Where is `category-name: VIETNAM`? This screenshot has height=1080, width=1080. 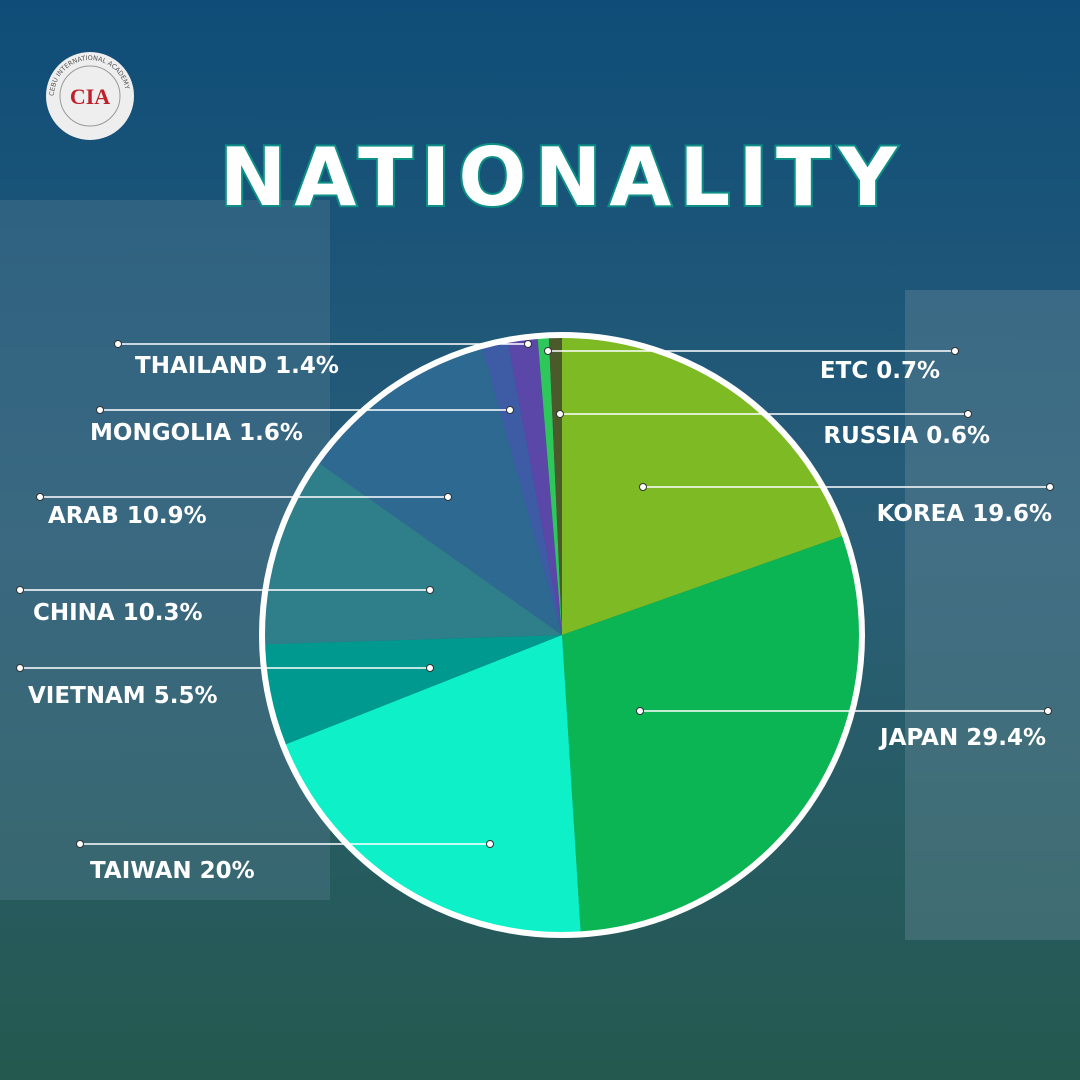
category-name: VIETNAM is located at coordinates (87, 696).